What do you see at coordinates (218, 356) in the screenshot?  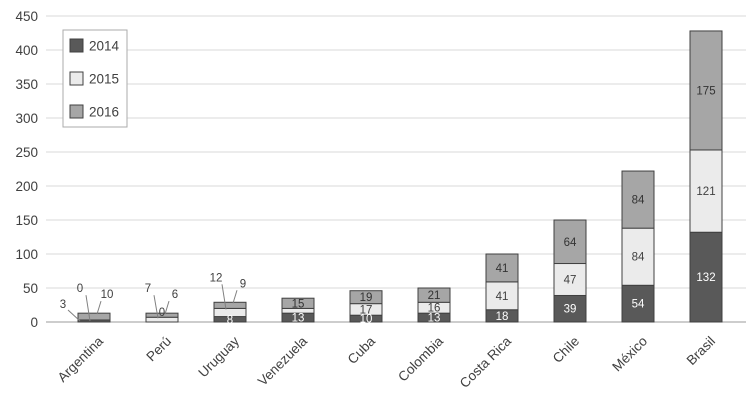 I see `x-category-label: Uruguay` at bounding box center [218, 356].